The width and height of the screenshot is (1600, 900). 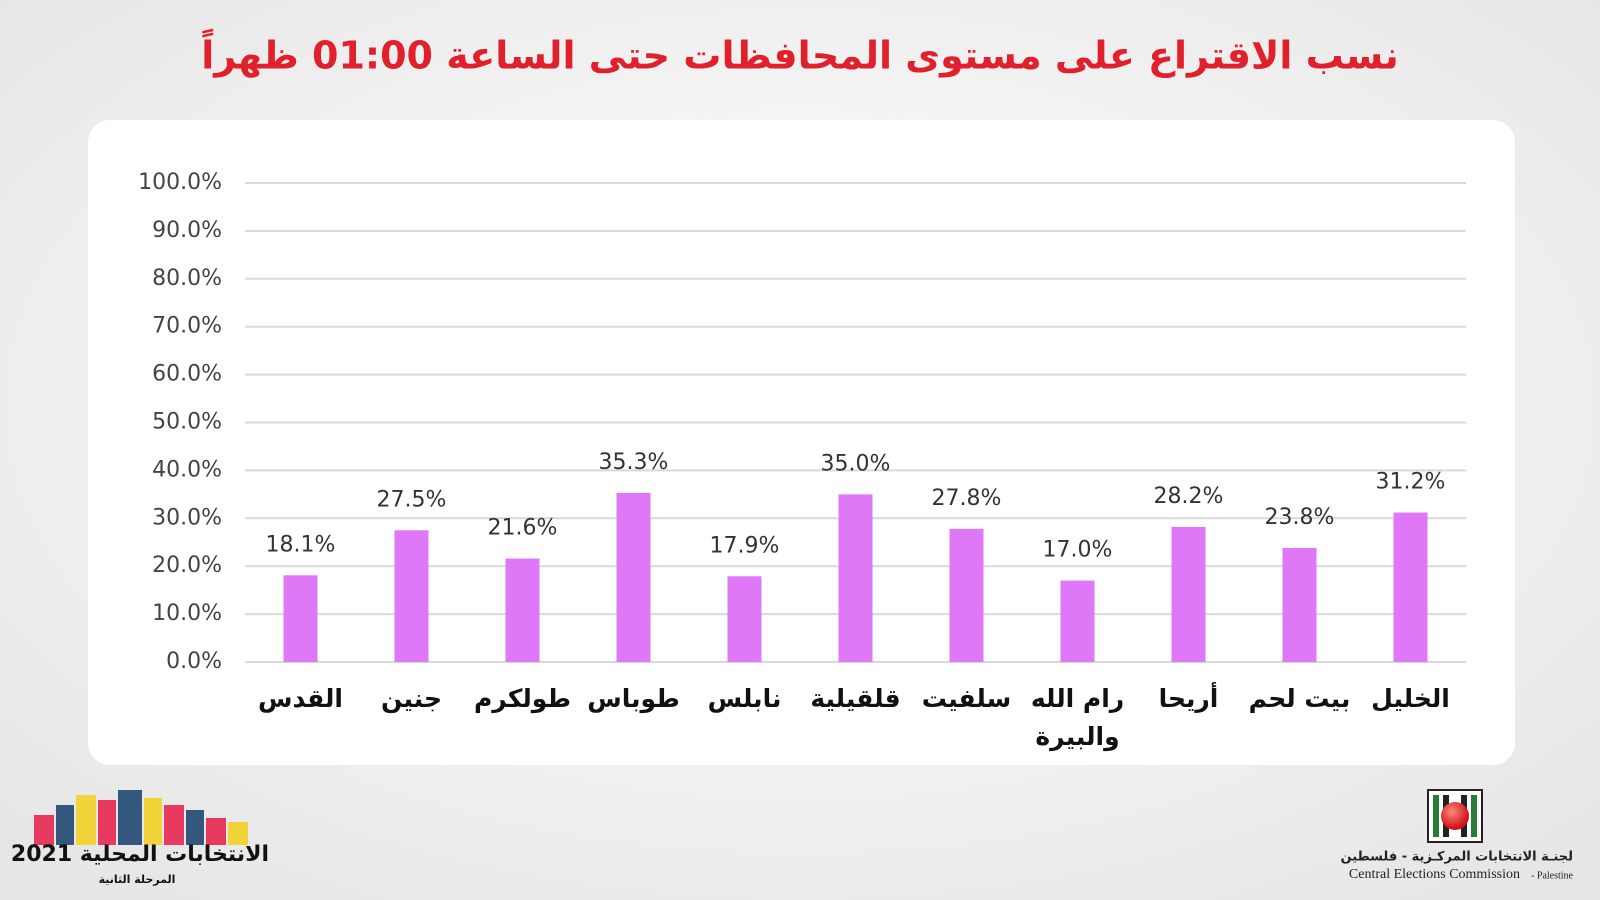 What do you see at coordinates (1457, 857) in the screenshot?
I see `commission-arabic: لجنـة الانتخابات المركـزية - فلسطين` at bounding box center [1457, 857].